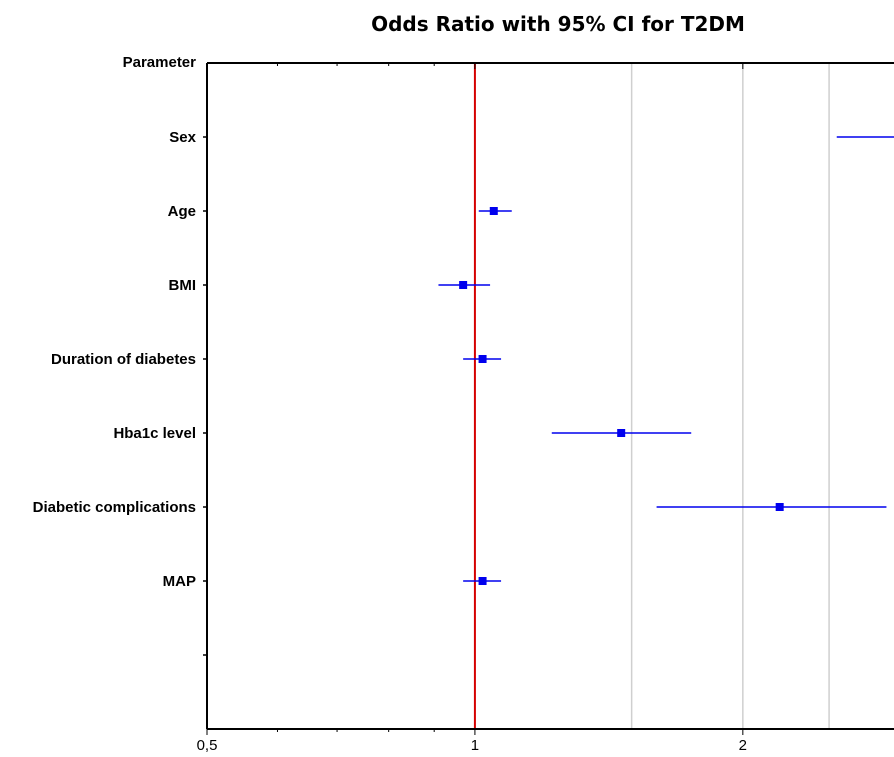 Image resolution: width=894 pixels, height=757 pixels. Describe the element at coordinates (123, 359) in the screenshot. I see `parameter-label: Duration of diabetes` at that location.